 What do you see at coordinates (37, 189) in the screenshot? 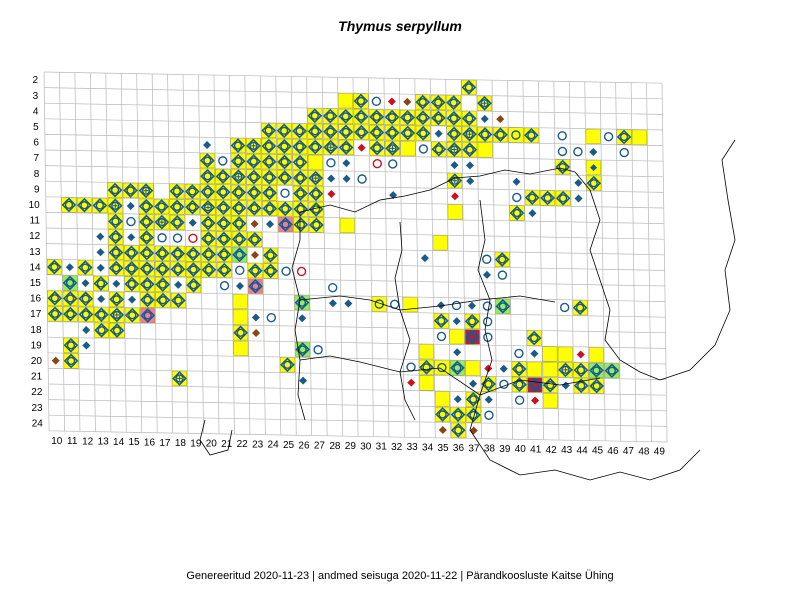
I see `row-label: 9` at bounding box center [37, 189].